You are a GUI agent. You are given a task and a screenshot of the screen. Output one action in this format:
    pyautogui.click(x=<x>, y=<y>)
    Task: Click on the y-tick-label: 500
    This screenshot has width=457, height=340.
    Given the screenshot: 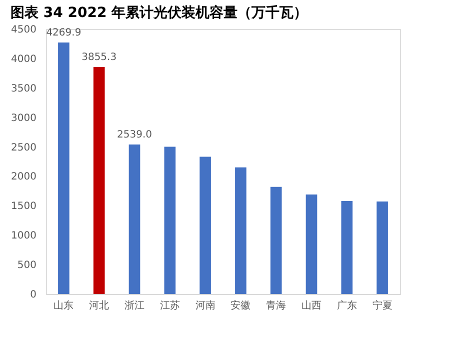 What is the action you would take?
    pyautogui.click(x=26, y=266)
    